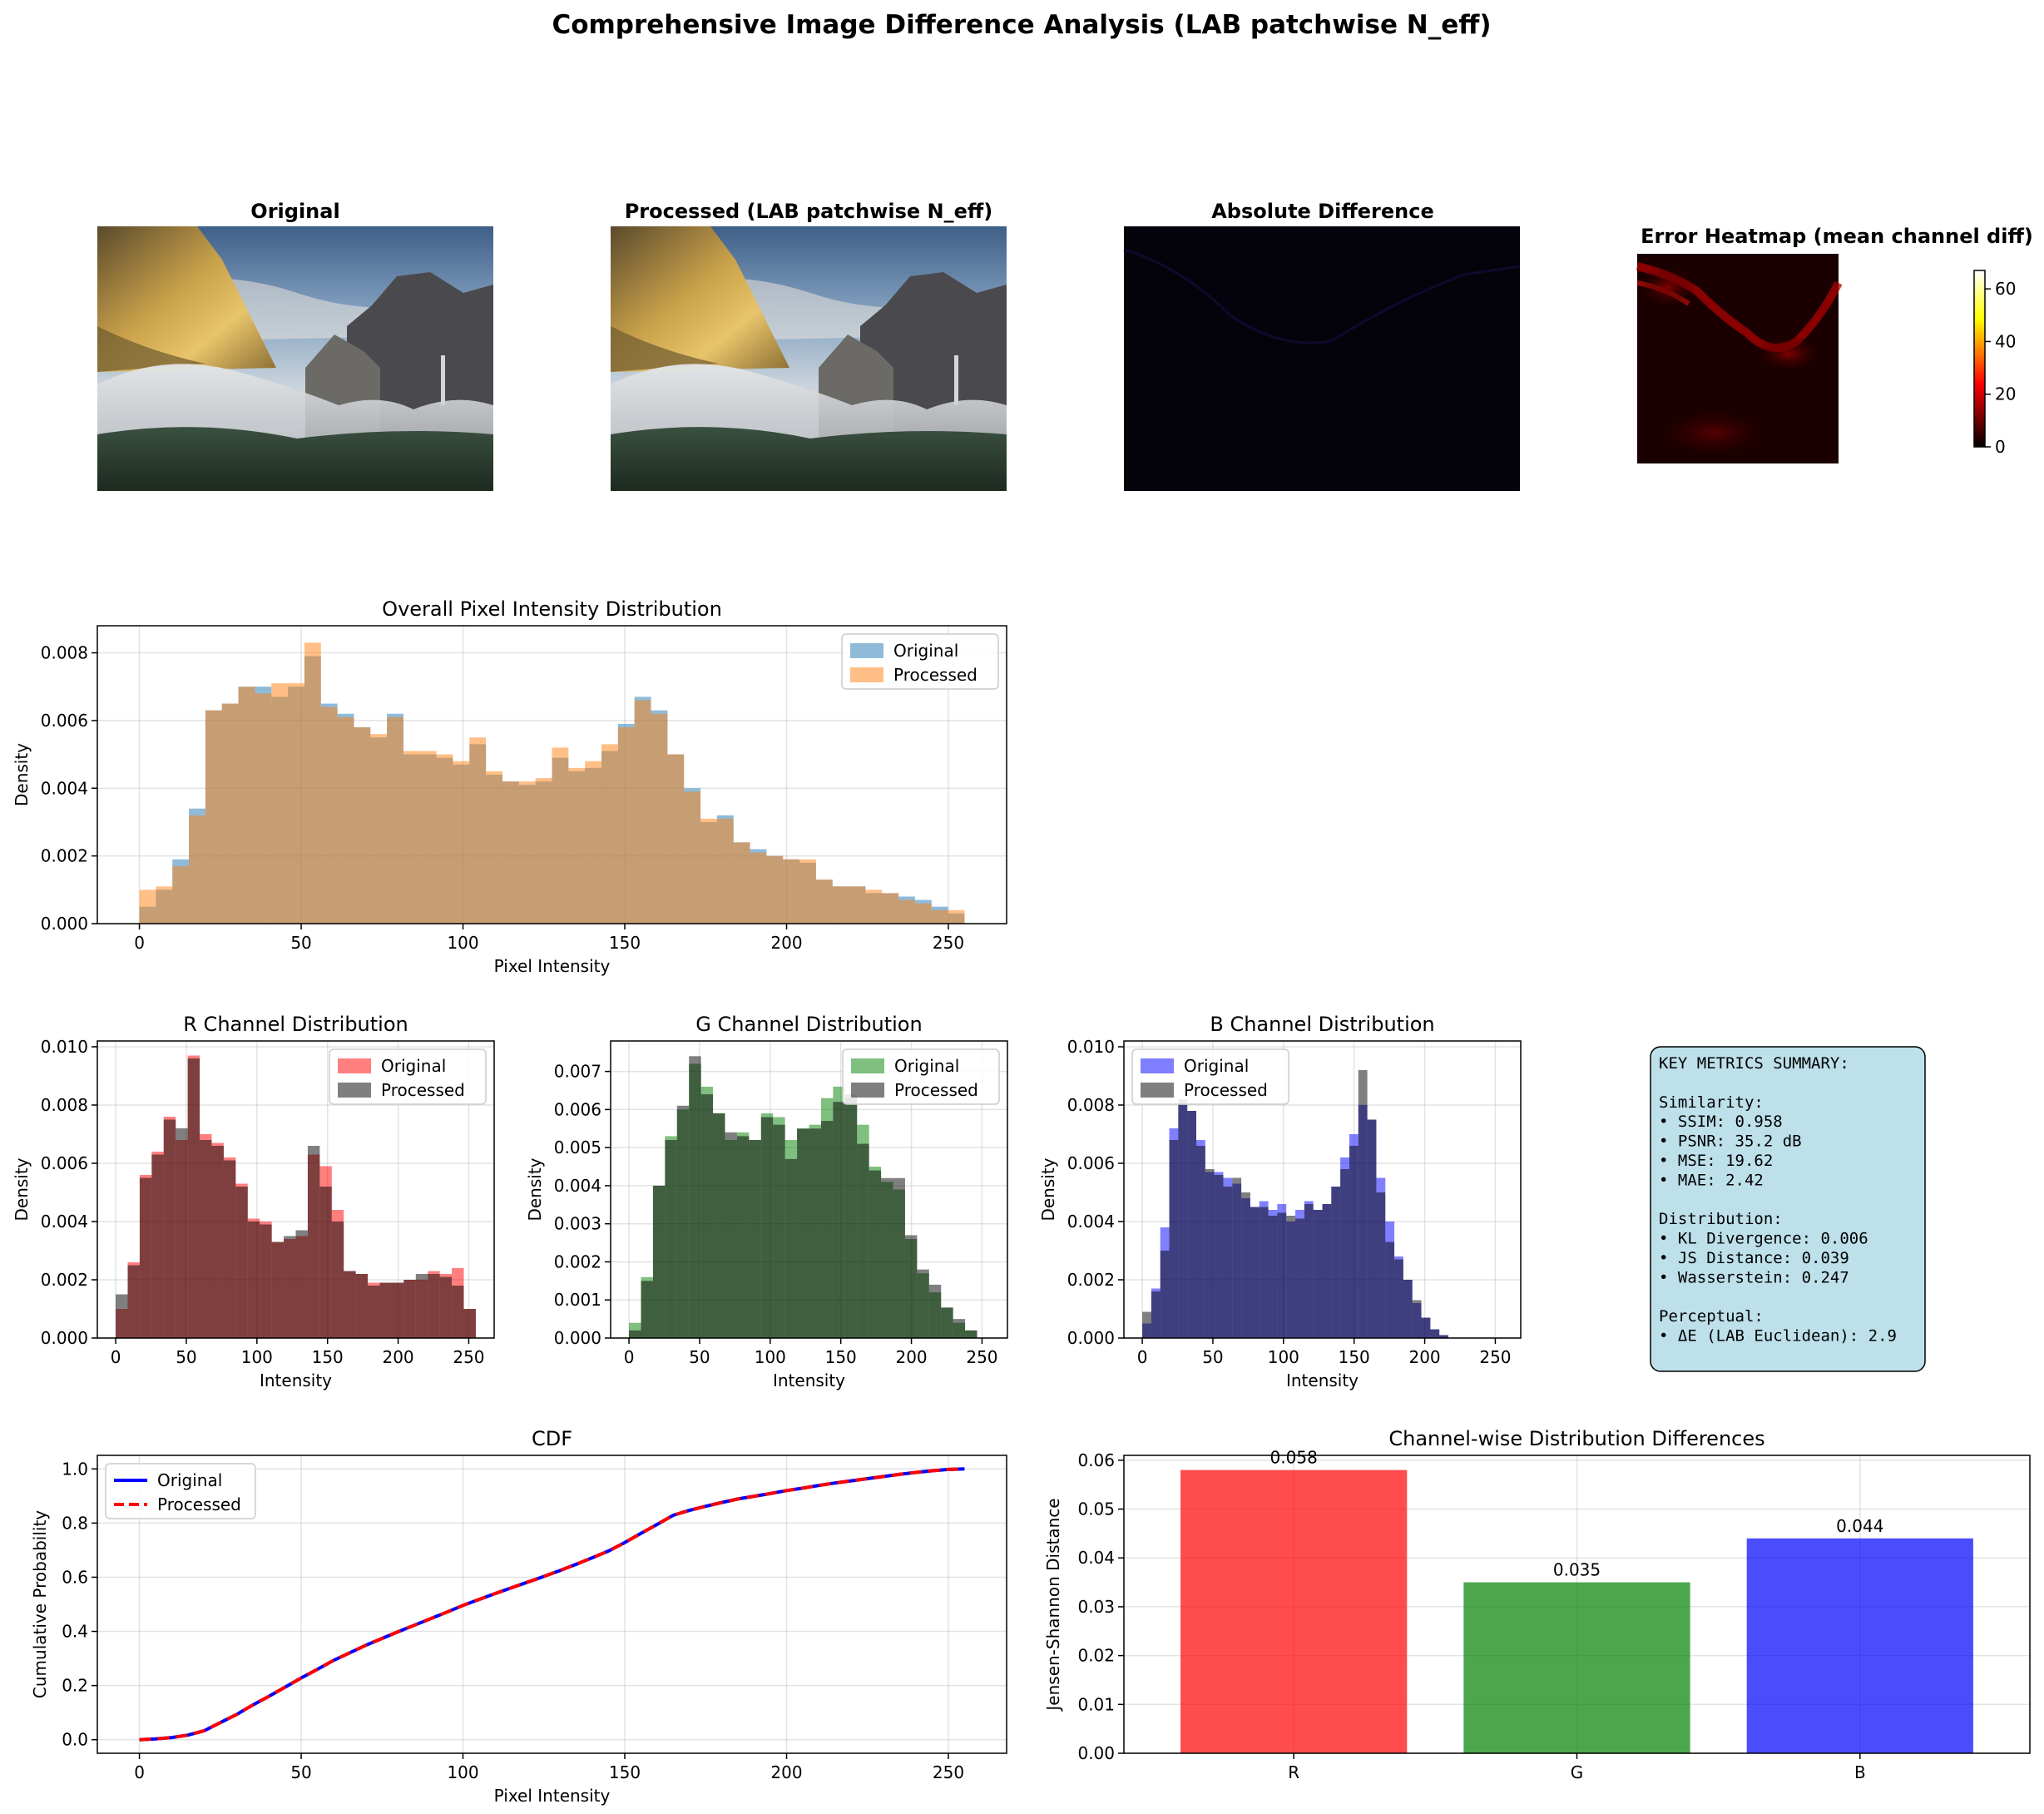 The height and width of the screenshot is (1814, 2044). What do you see at coordinates (552, 609) in the screenshot?
I see `chart-title: Overall Pixel Intensity Distribution` at bounding box center [552, 609].